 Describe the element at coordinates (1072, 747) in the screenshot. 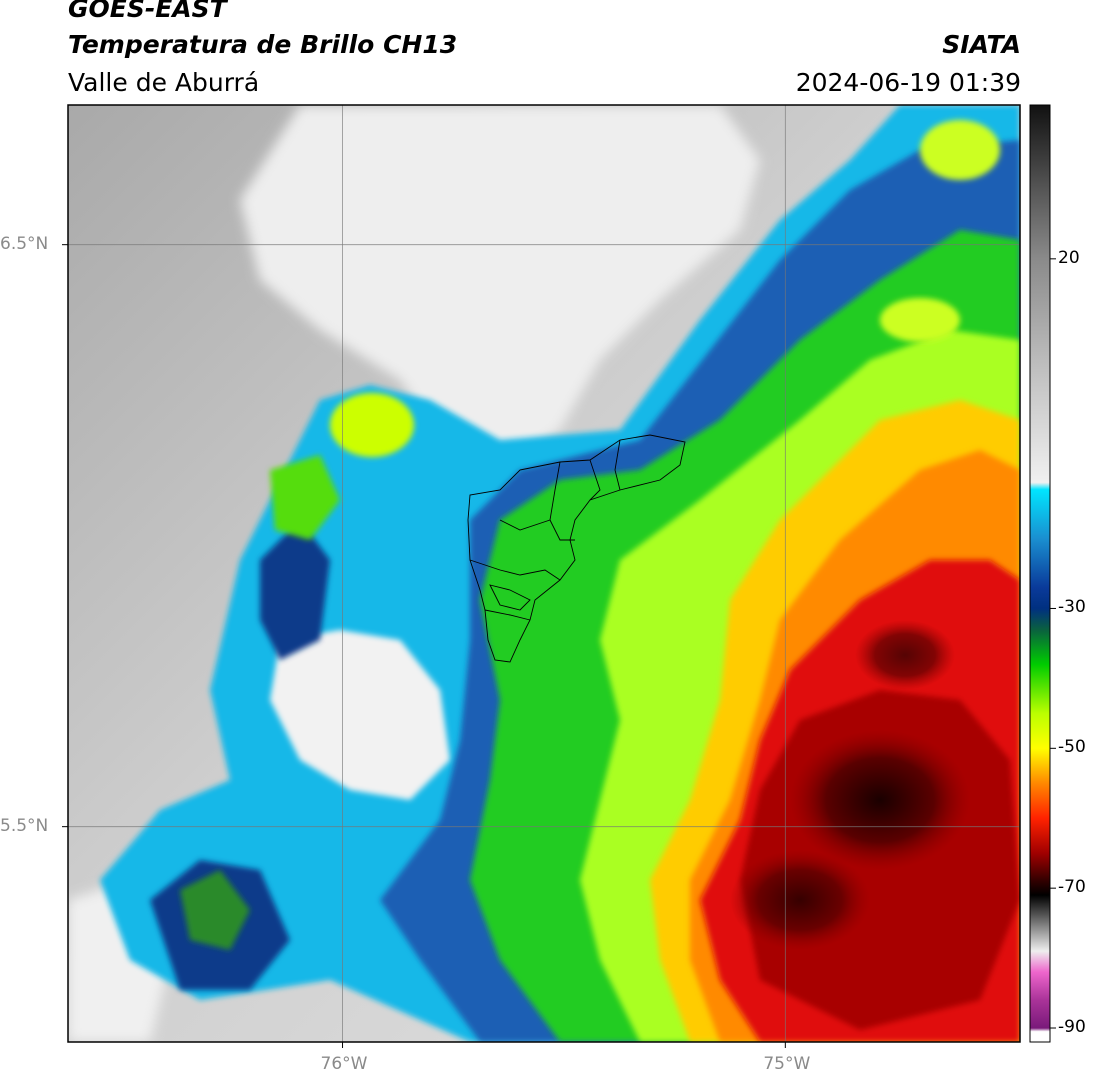

I see `colorbar-tick-label: -50` at that location.